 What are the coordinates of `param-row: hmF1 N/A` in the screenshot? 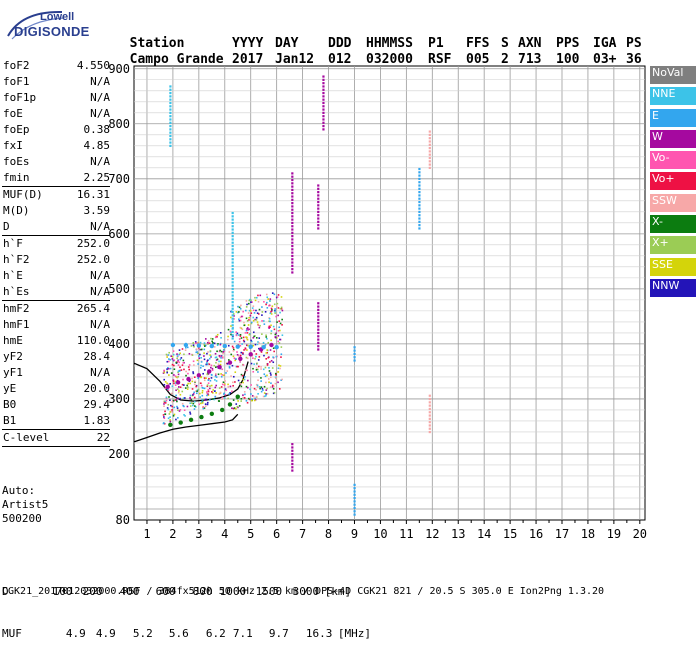 It's located at (56, 325).